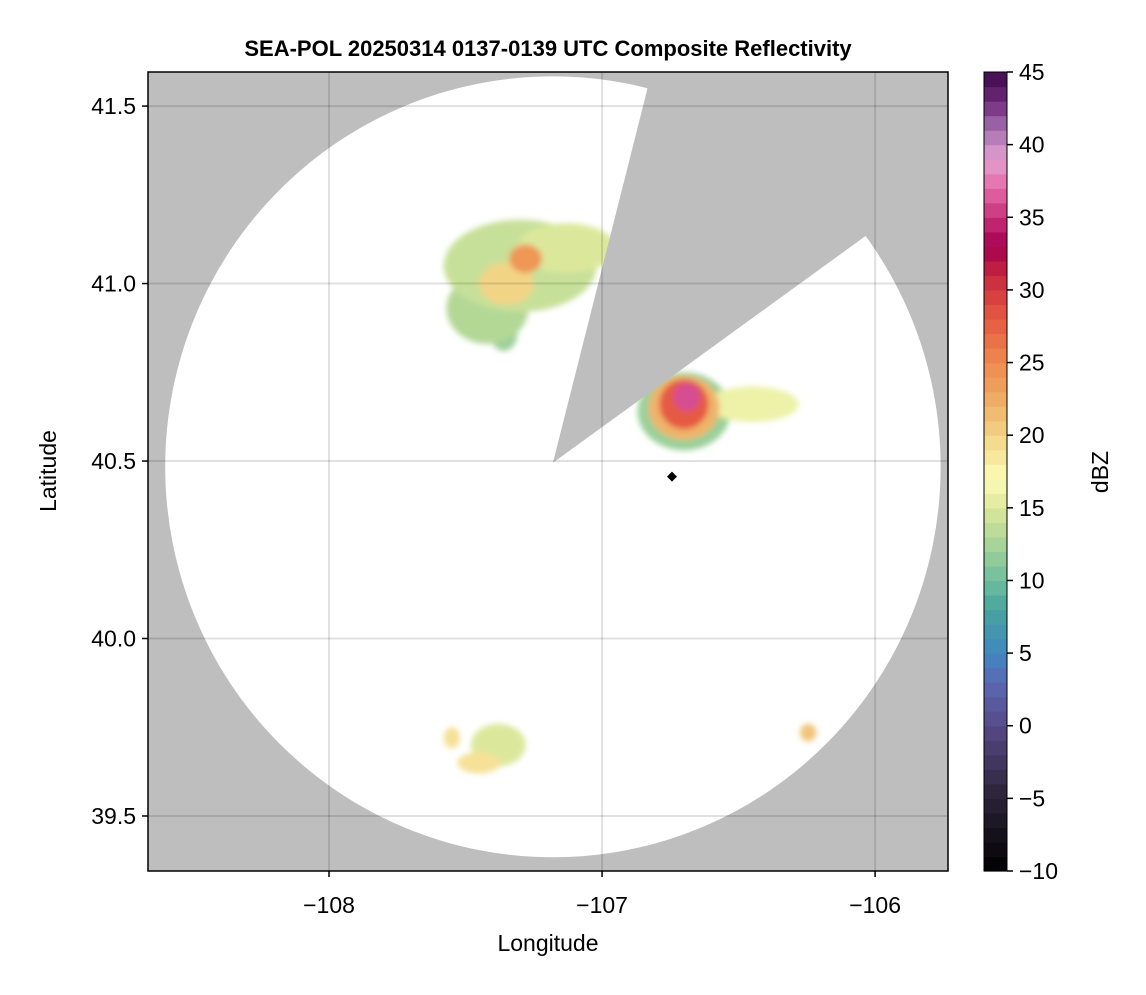 Image resolution: width=1146 pixels, height=995 pixels. I want to click on x-axis-ticks: −108 −107 −106, so click(602, 894).